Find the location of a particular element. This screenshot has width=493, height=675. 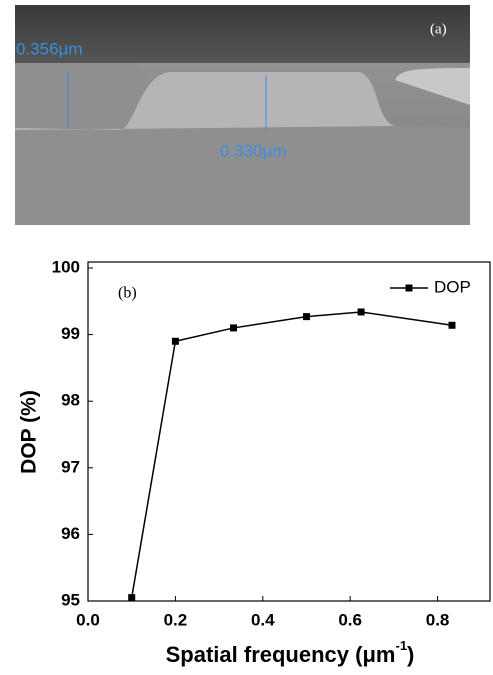

y-axis-label: DOP (%) is located at coordinates (29, 432).